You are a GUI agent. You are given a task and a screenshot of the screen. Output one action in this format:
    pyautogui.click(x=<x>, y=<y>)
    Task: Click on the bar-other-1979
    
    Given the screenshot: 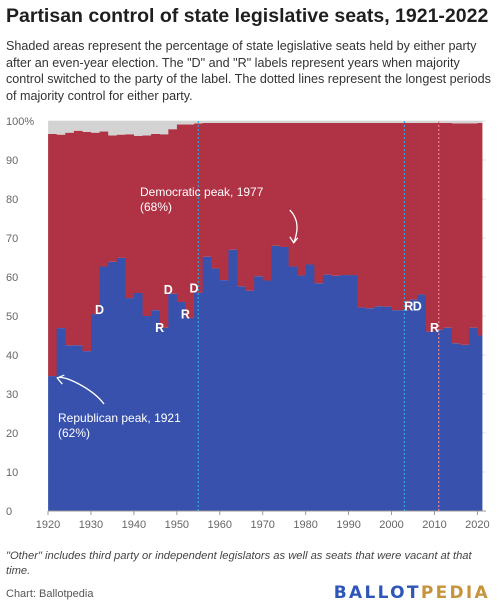 What is the action you would take?
    pyautogui.click(x=302, y=122)
    